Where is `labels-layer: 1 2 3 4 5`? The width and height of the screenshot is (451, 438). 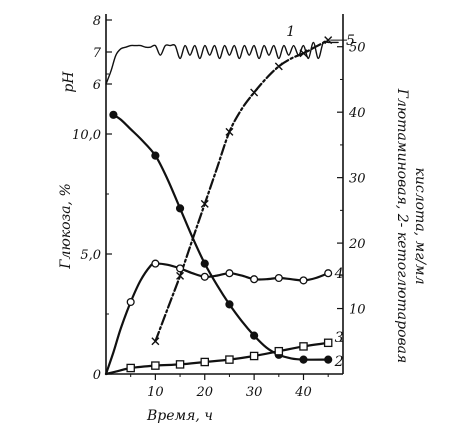
labels-layer: 1 2 3 4 5 is located at coordinates (320, 197).